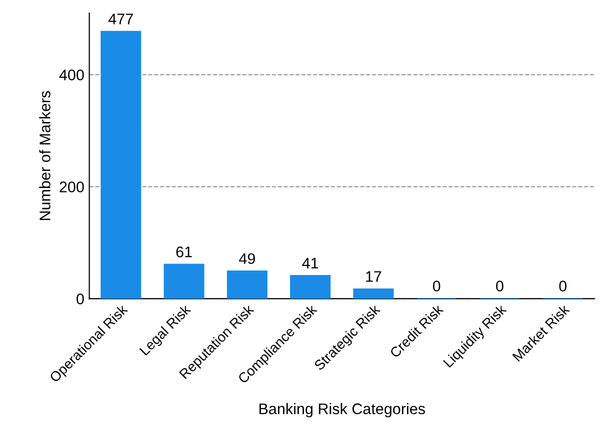 The image size is (616, 436). What do you see at coordinates (71, 75) in the screenshot?
I see `y-tick-label: 400` at bounding box center [71, 75].